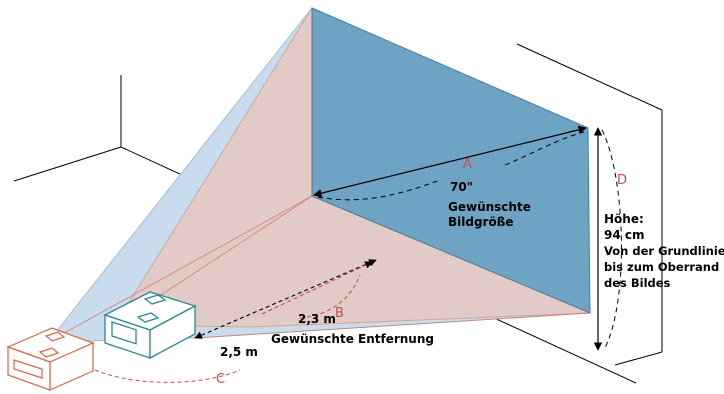 The width and height of the screenshot is (724, 394). What do you see at coordinates (480, 222) in the screenshot?
I see `image-size-label-line2: Bildgröße` at bounding box center [480, 222].